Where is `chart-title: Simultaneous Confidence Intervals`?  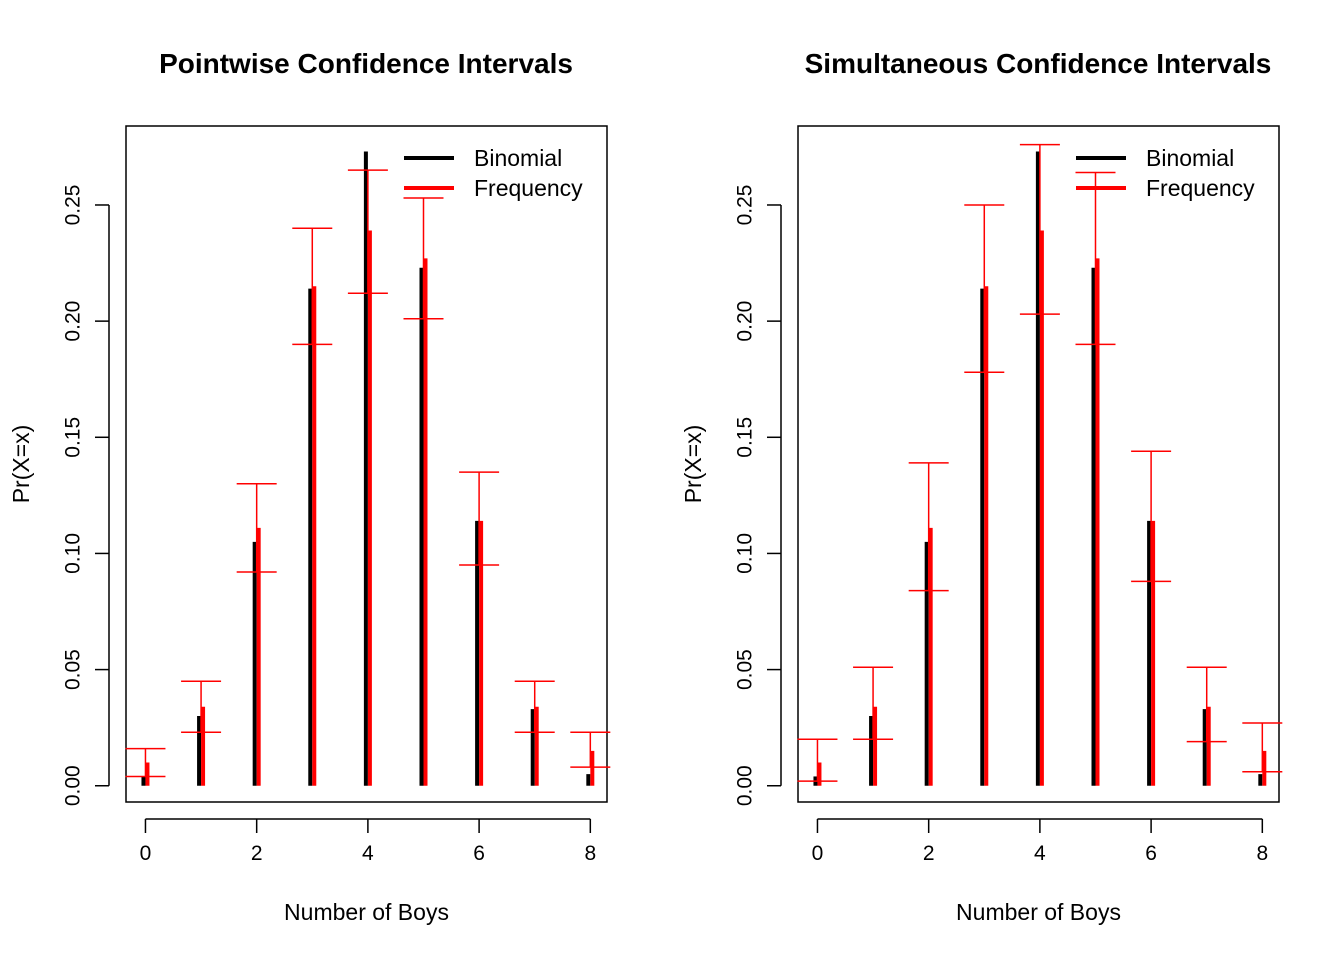 chart-title: Simultaneous Confidence Intervals is located at coordinates (1038, 63).